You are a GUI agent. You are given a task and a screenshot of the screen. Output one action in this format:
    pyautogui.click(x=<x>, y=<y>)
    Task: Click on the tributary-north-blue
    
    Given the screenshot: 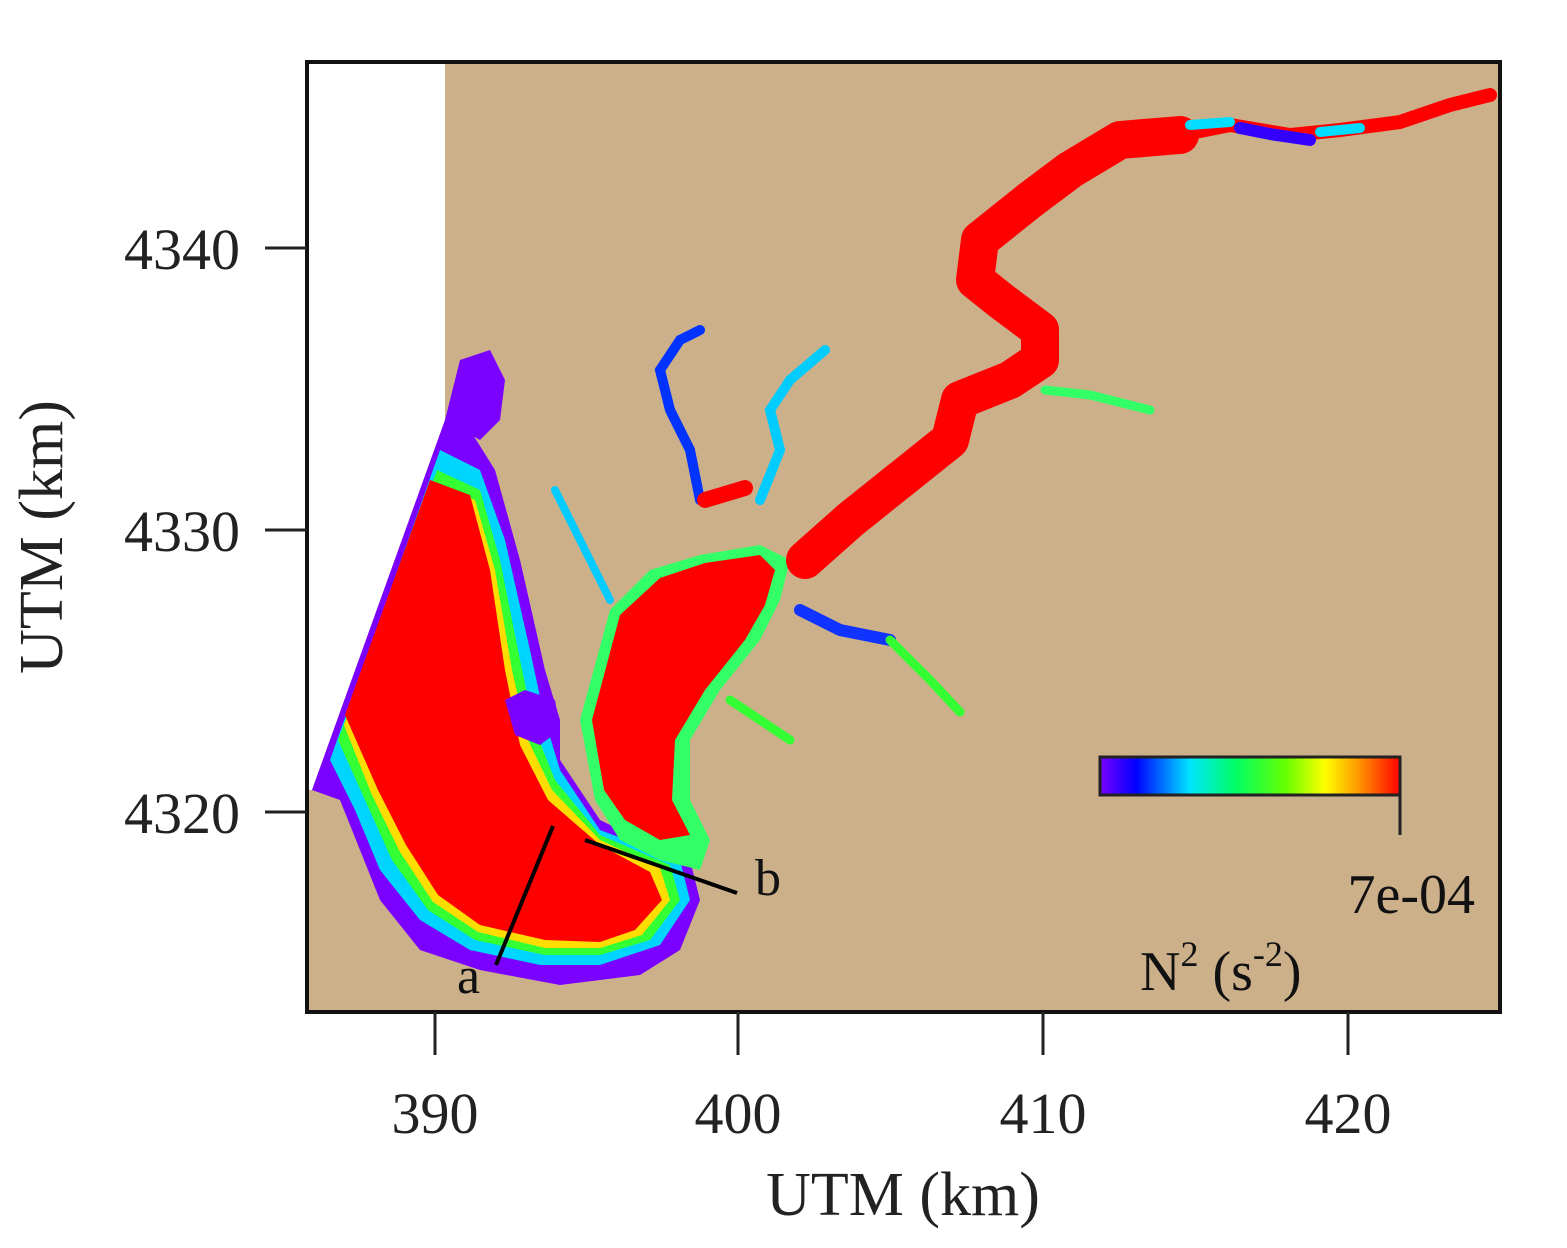 What is the action you would take?
    pyautogui.click(x=679, y=415)
    